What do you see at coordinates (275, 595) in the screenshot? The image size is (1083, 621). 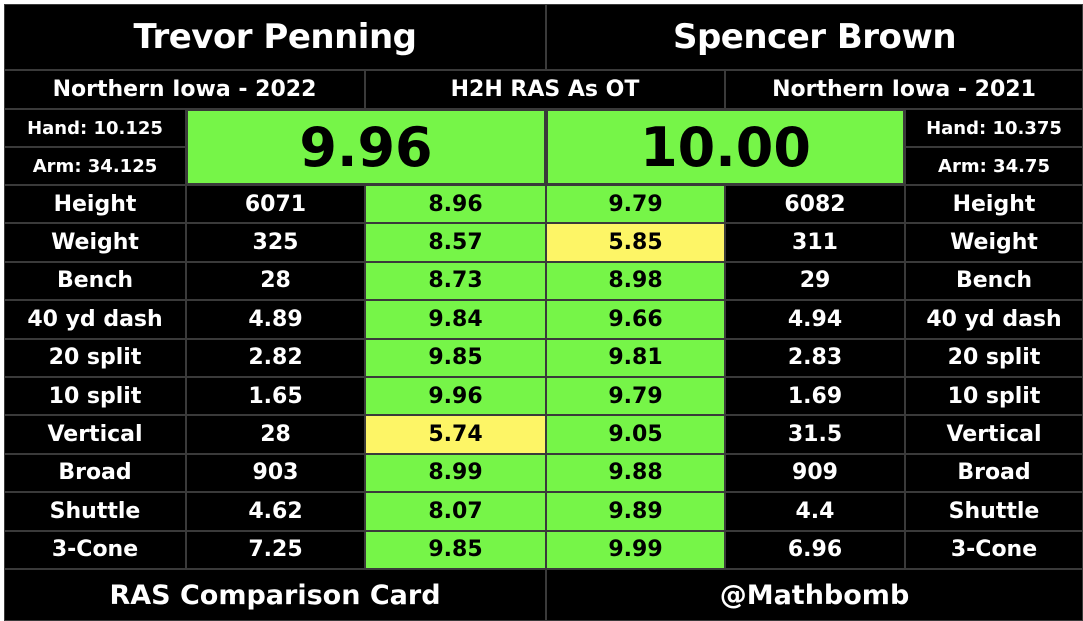 I see `footer-left: RAS Comparison Card` at bounding box center [275, 595].